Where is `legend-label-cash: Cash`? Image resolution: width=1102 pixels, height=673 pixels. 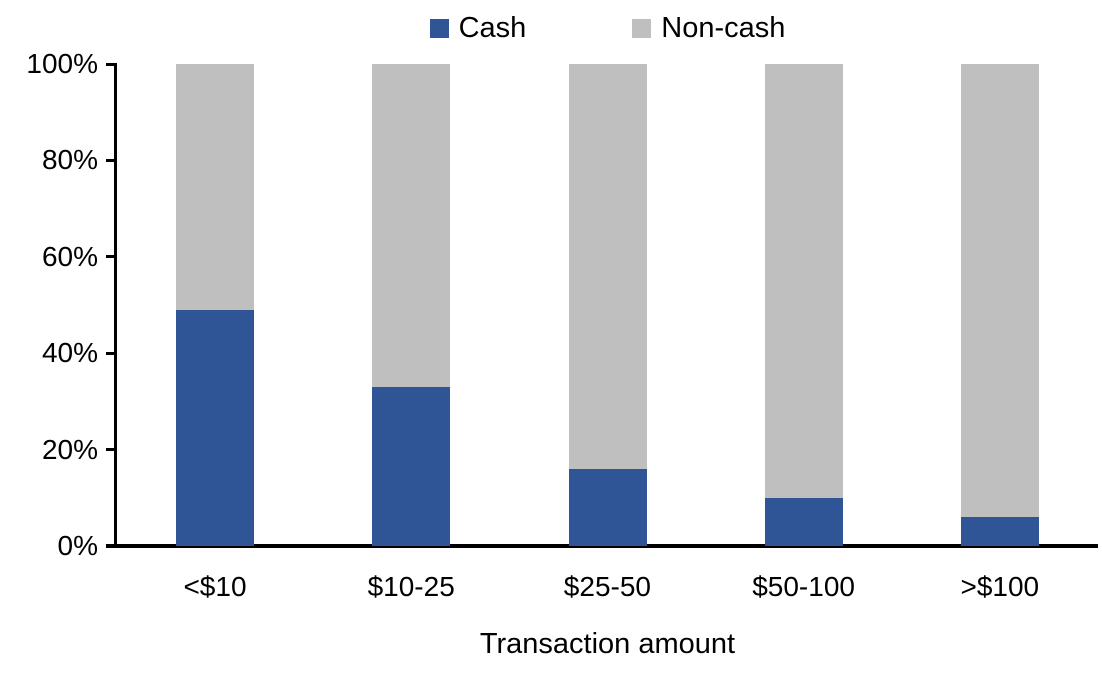
legend-label-cash: Cash is located at coordinates (492, 28).